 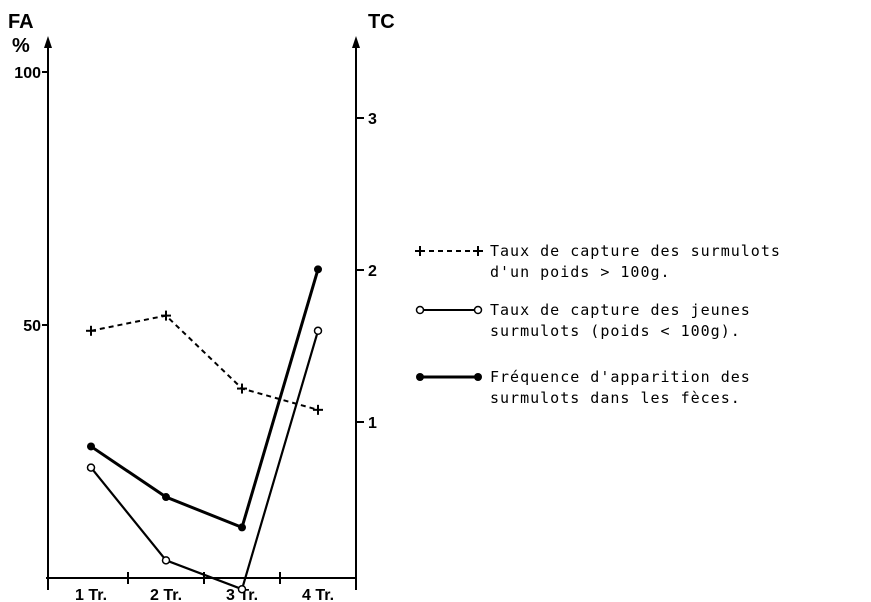 I want to click on right-axis-arrow, so click(x=356, y=42).